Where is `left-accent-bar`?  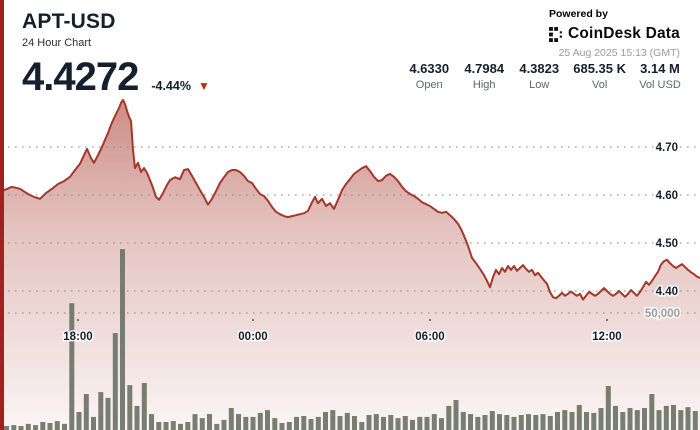 left-accent-bar is located at coordinates (2, 215).